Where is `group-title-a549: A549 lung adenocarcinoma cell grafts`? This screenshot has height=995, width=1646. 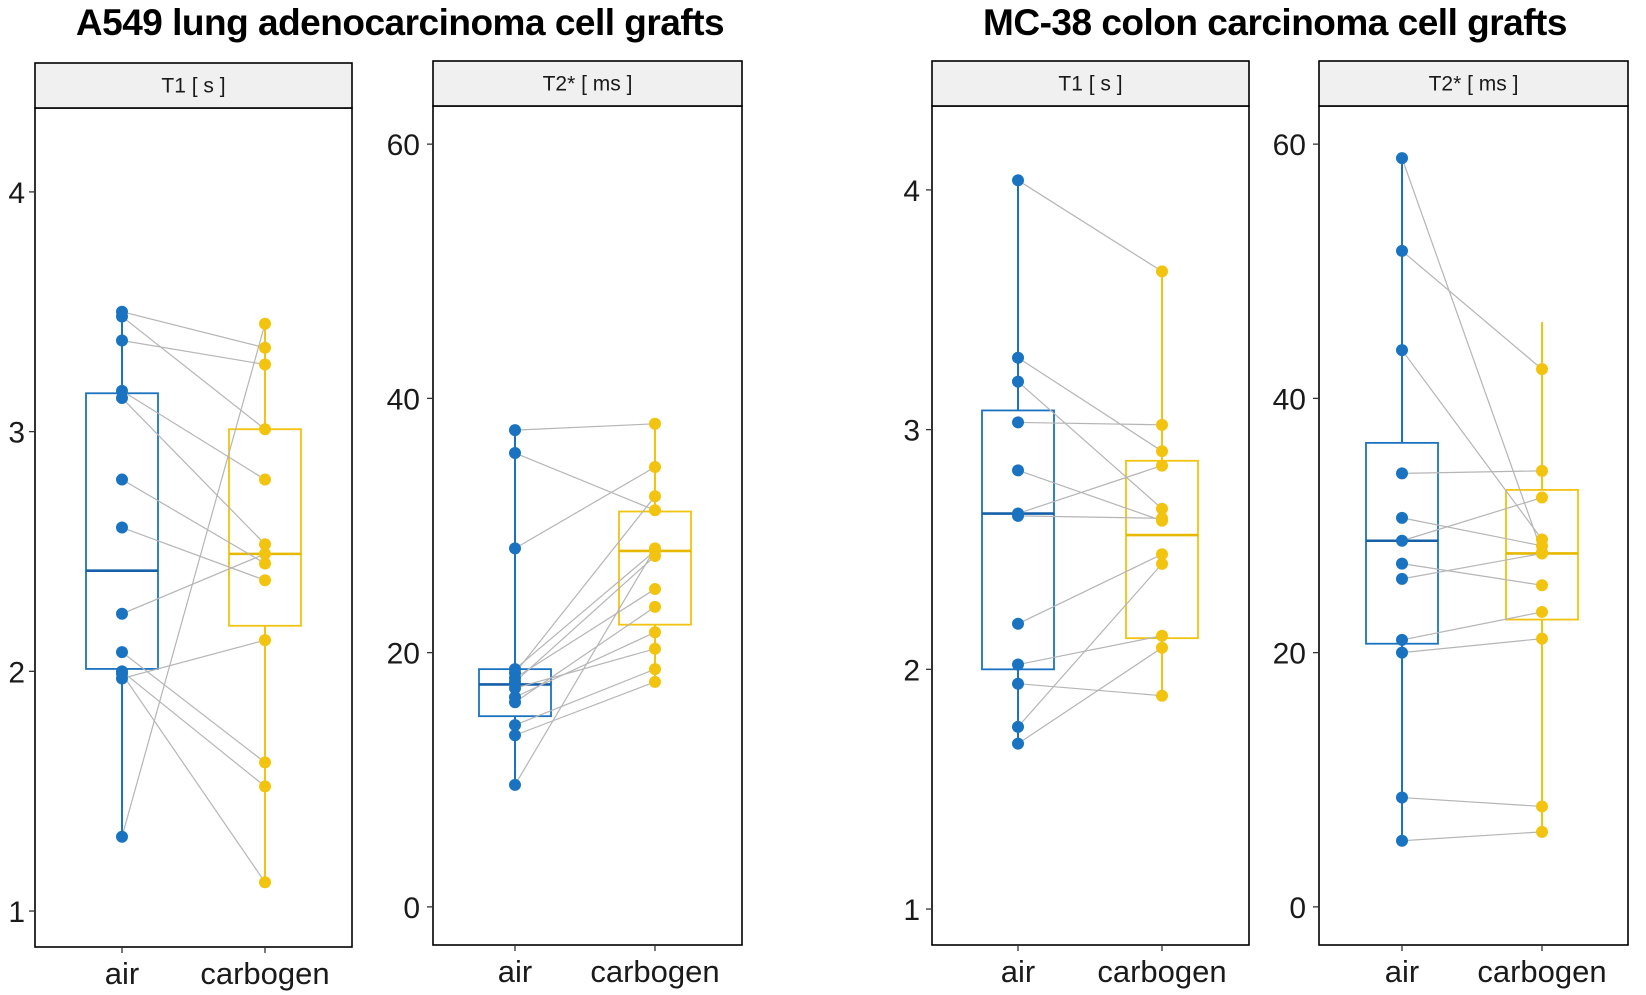 group-title-a549: A549 lung adenocarcinoma cell grafts is located at coordinates (400, 22).